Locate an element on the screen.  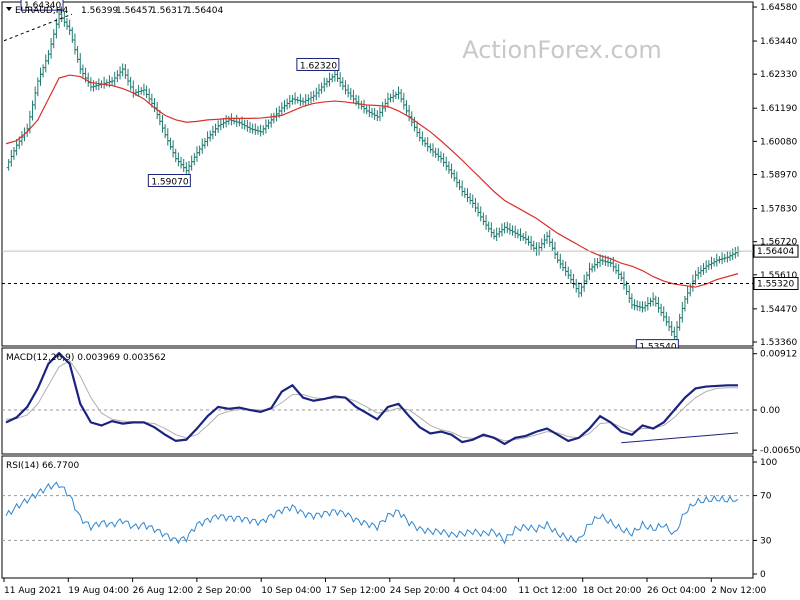
x-axis-tick-label: 17 Sep 12:00 is located at coordinates (356, 591).